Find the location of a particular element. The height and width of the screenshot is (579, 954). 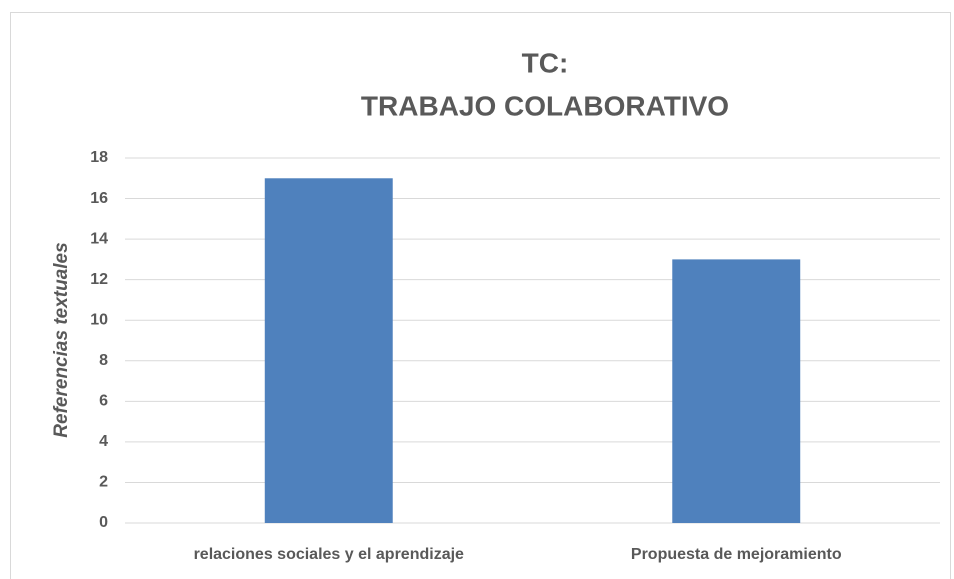

chart-title: TRABAJO COLABORATIVO is located at coordinates (545, 105).